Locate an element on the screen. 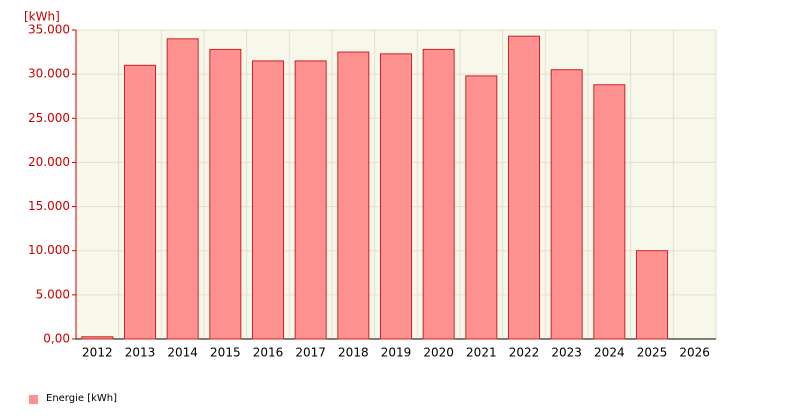  x-tick-label: 2015 is located at coordinates (225, 353).